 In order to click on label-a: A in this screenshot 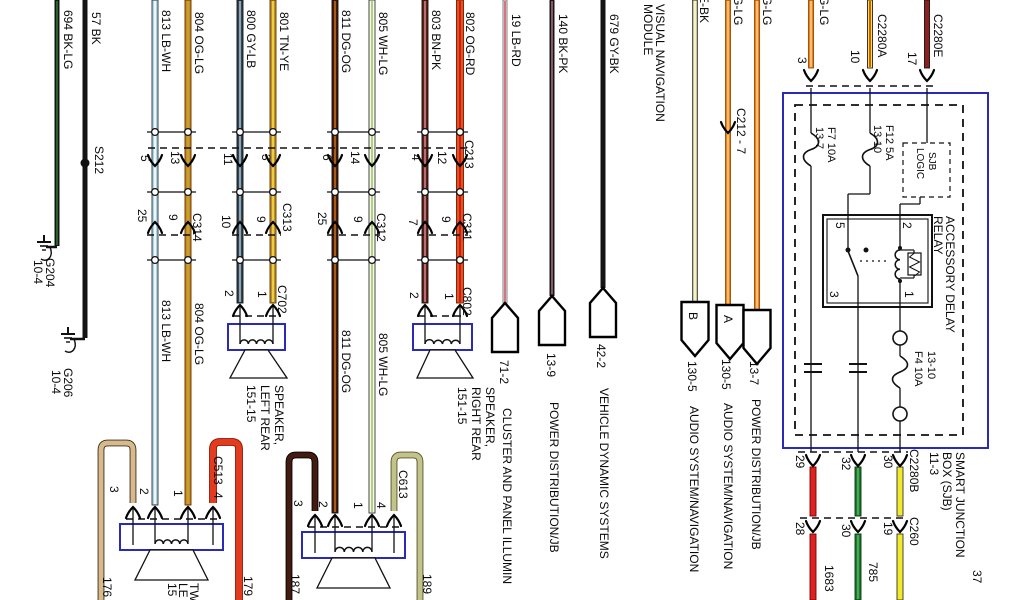, I will do `click(728, 319)`.